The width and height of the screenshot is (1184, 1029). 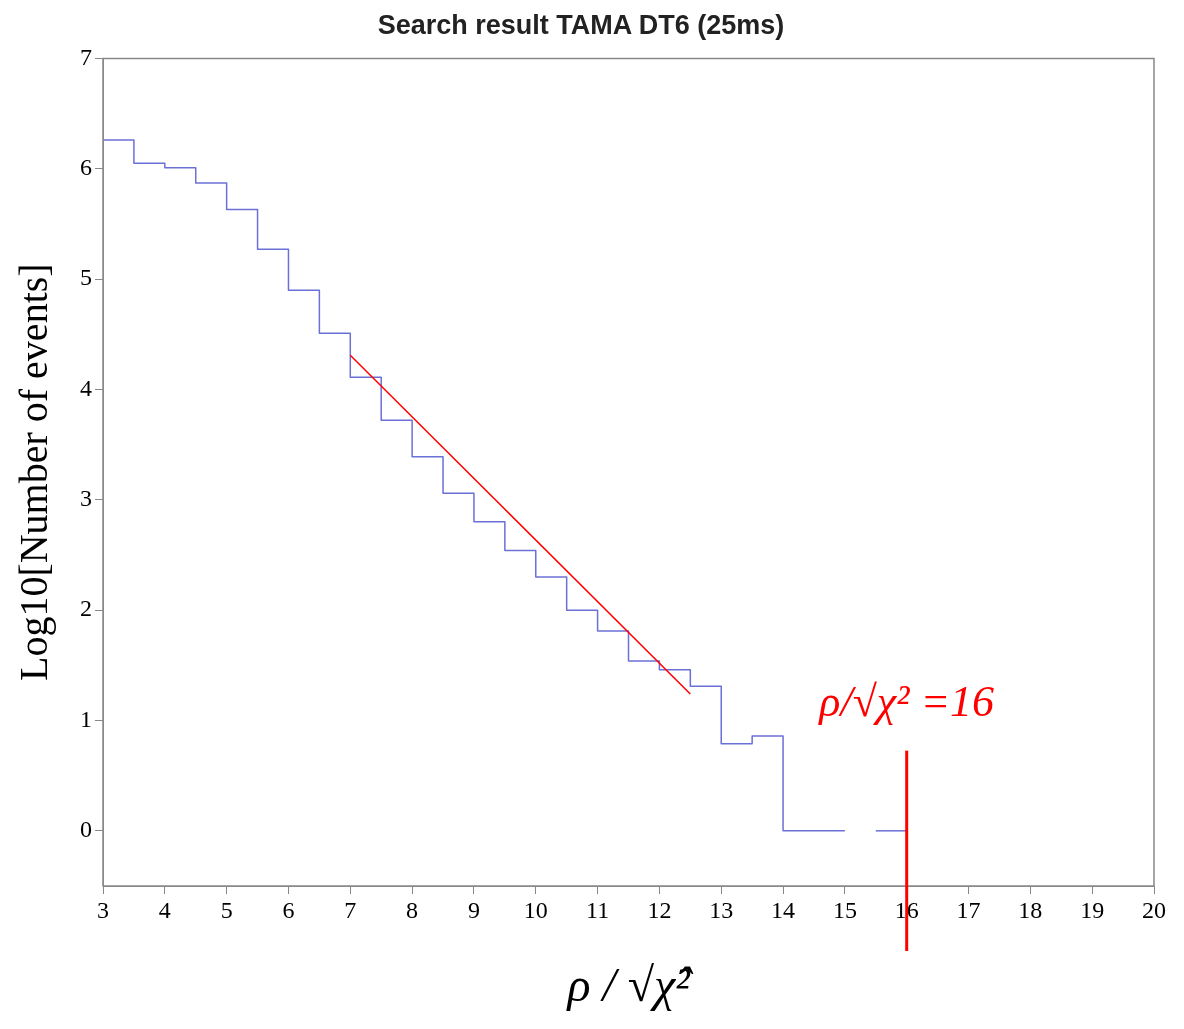 What do you see at coordinates (86, 718) in the screenshot?
I see `y-tick-label: 1` at bounding box center [86, 718].